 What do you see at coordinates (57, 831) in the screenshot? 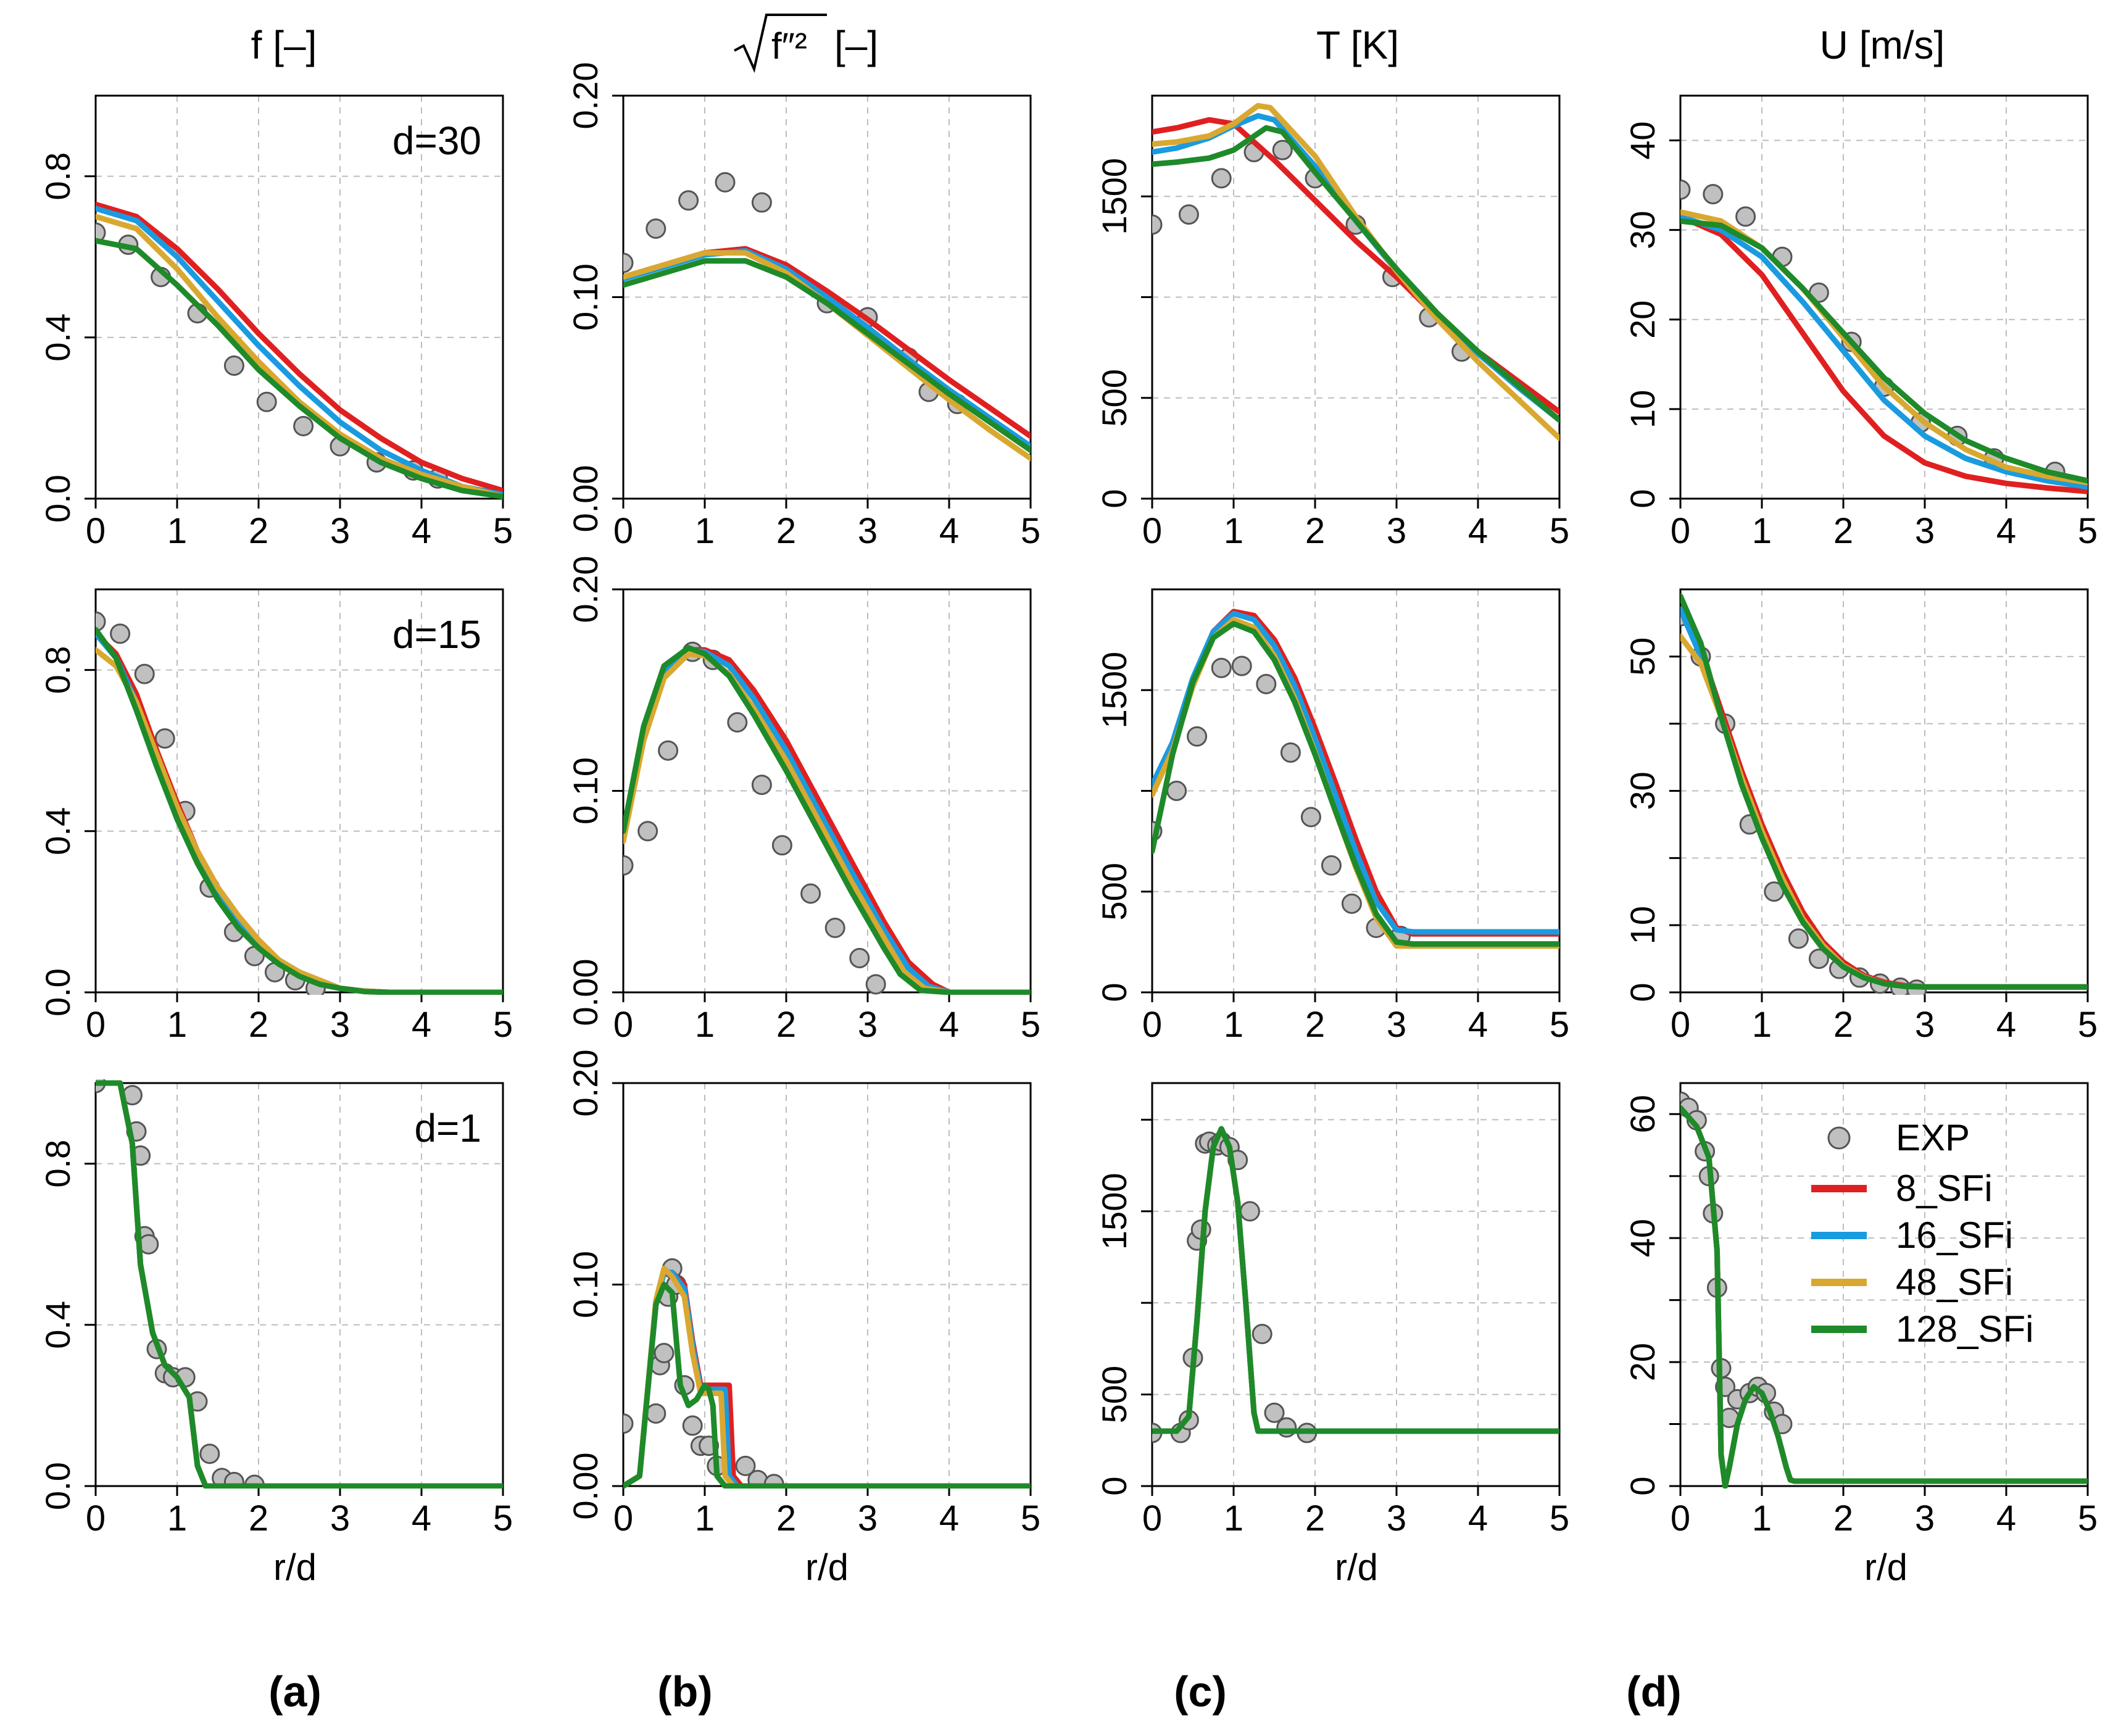
I see `y-tick-label: 0.4` at bounding box center [57, 831].